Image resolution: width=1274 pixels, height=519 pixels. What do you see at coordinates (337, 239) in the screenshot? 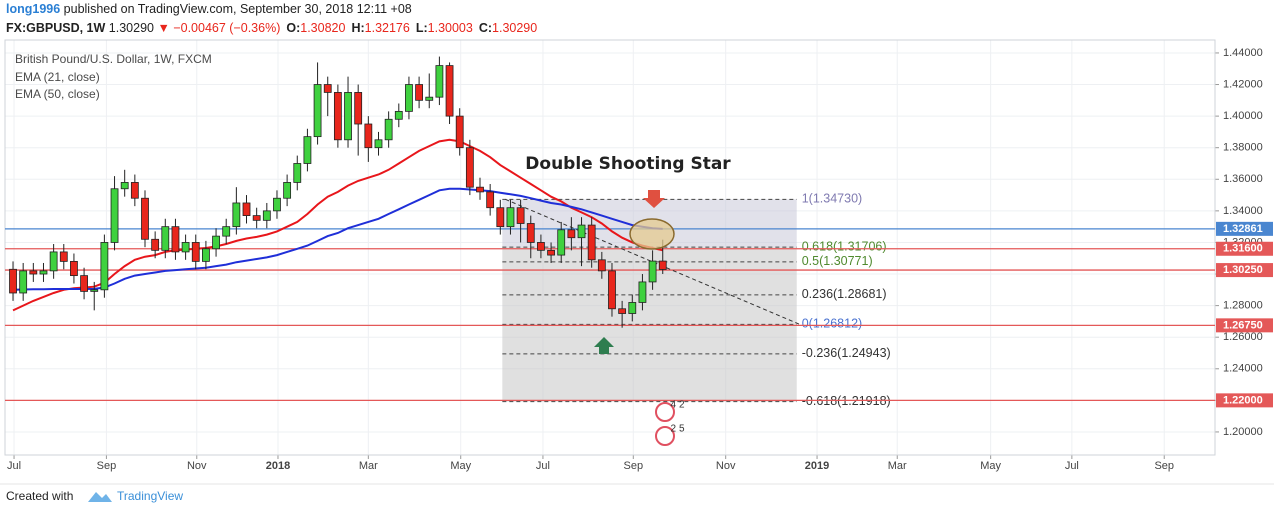
I see `ema-line` at bounding box center [337, 239].